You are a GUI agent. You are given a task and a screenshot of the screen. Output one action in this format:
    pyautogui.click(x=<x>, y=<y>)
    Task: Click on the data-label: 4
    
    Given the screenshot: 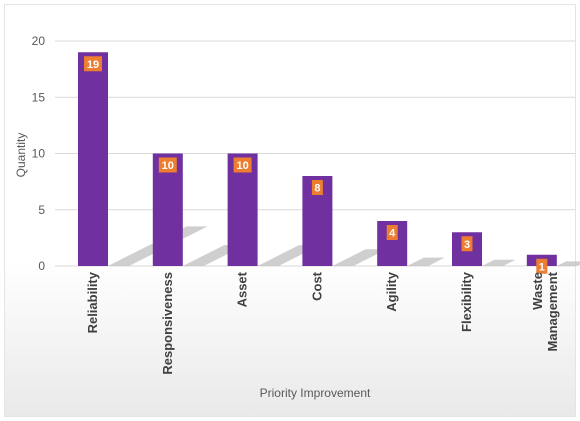 What is the action you would take?
    pyautogui.click(x=392, y=234)
    